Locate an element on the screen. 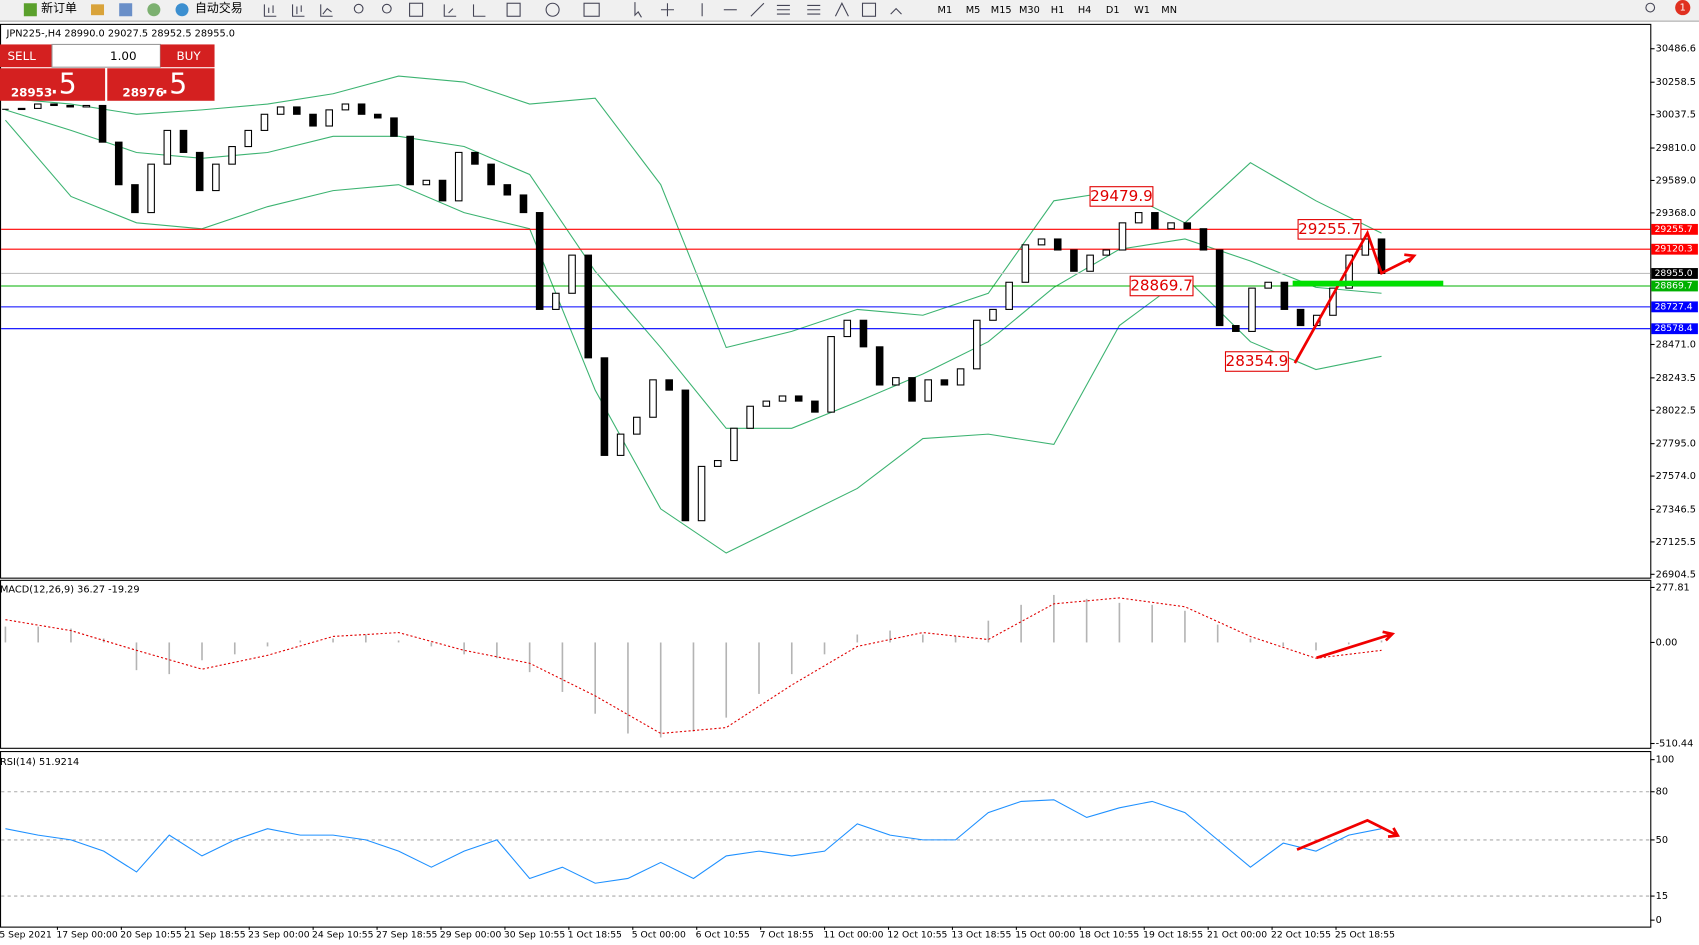 This screenshot has height=945, width=1699. autoscroll-tool is located at coordinates (479, 10).